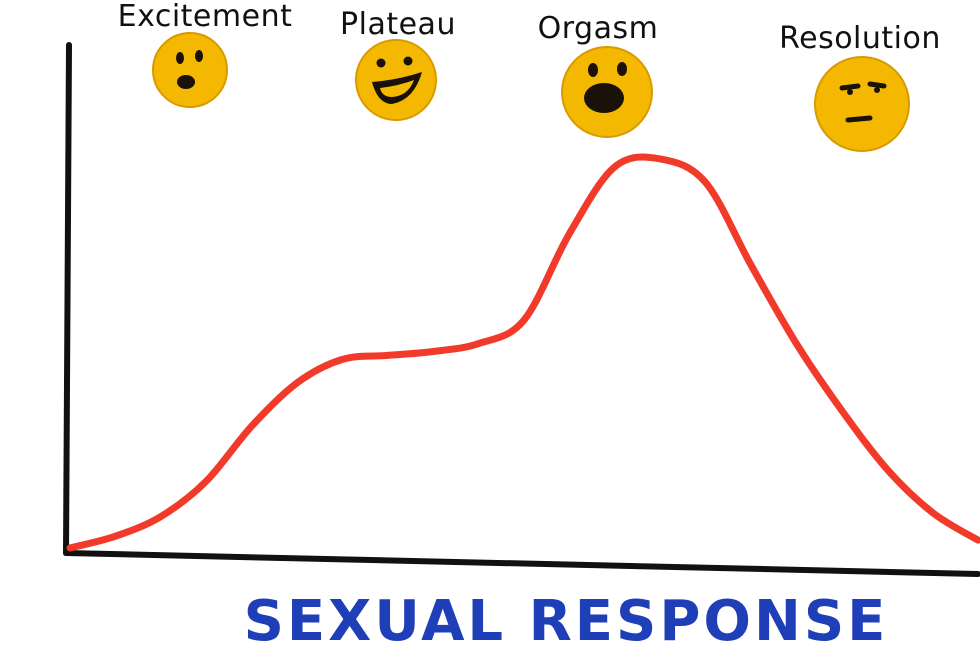  Describe the element at coordinates (860, 38) in the screenshot. I see `phase-label-resolution: Resolution` at that location.